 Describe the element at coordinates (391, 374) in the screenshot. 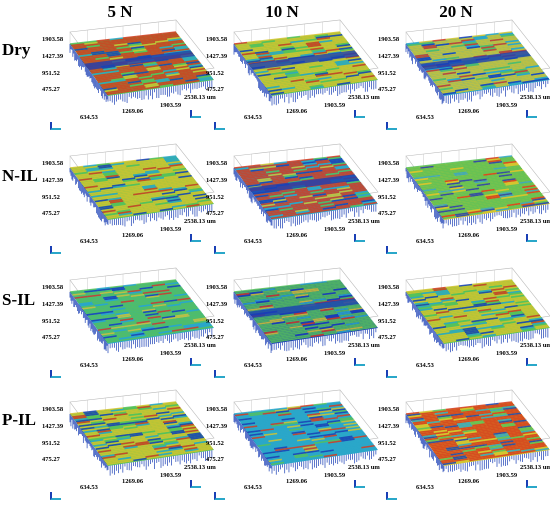

I see `axis-orientation-icon` at that location.